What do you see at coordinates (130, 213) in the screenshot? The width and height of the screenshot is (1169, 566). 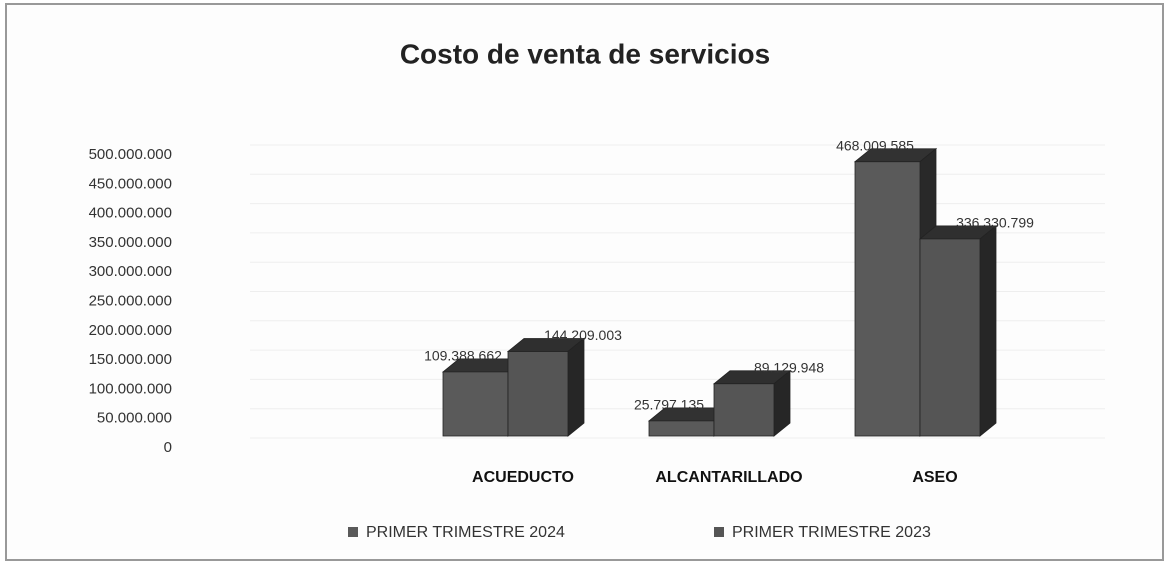 I see `y-tick-label: 400.000.000` at bounding box center [130, 213].